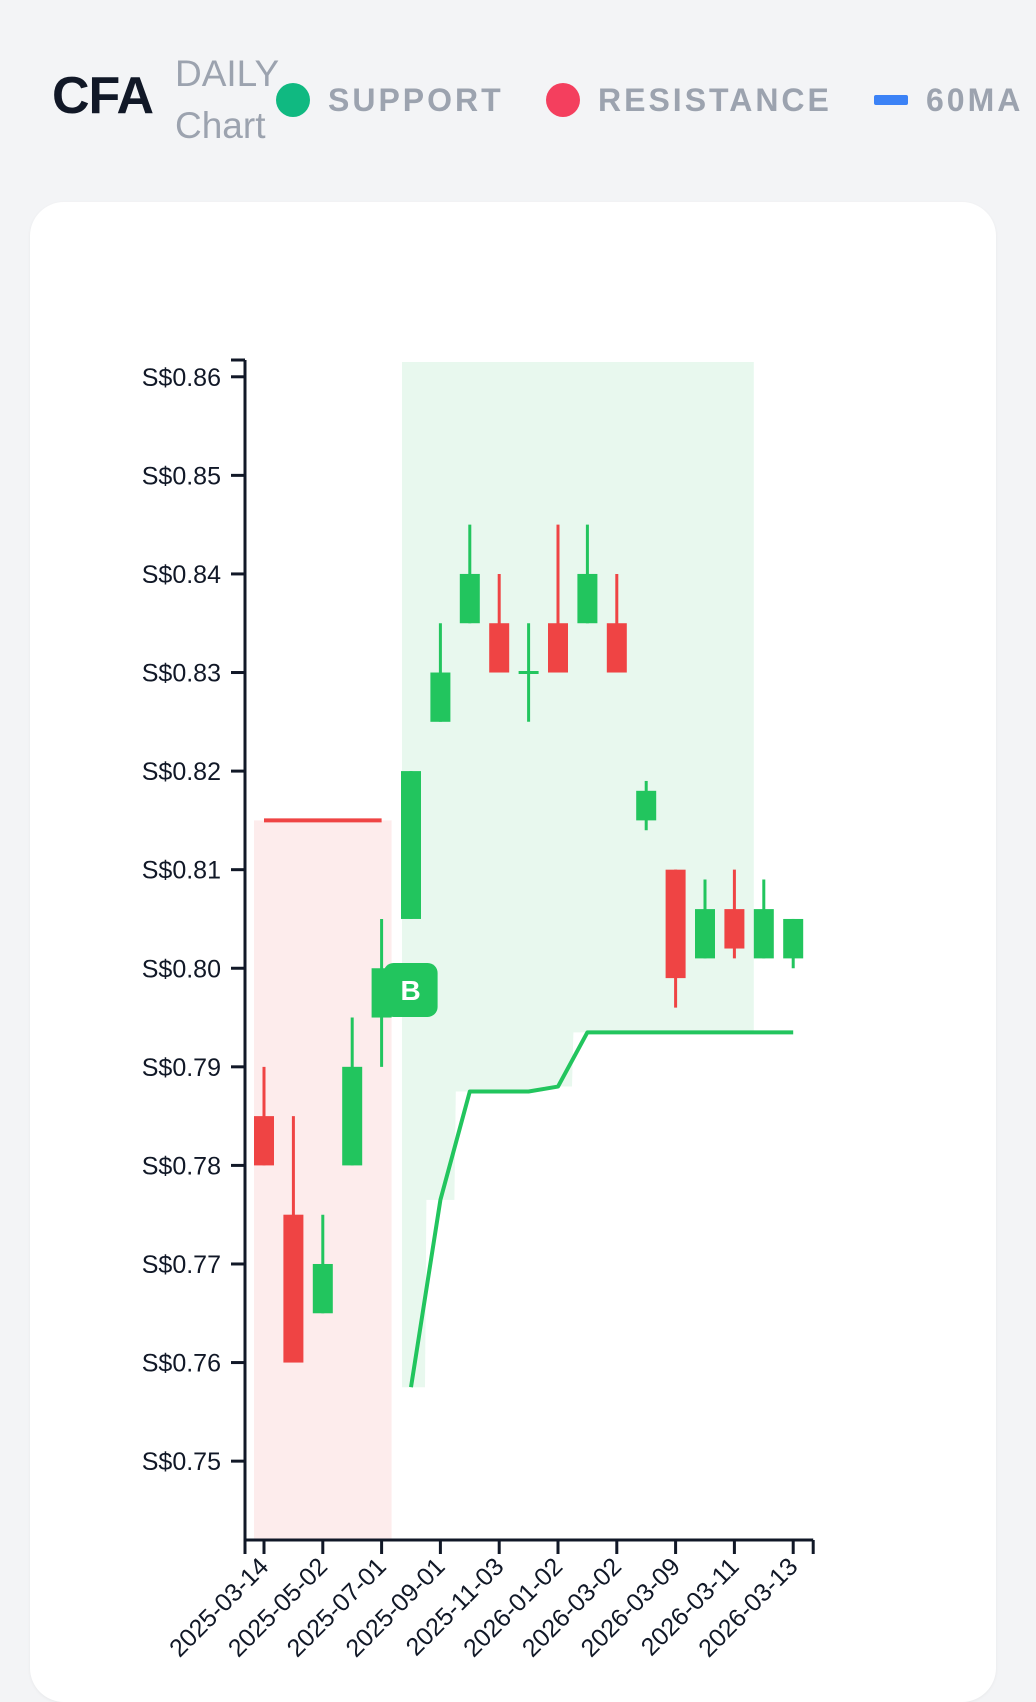 This screenshot has height=1702, width=1036. I want to click on y-tick-label: S$0.77, so click(181, 1265).